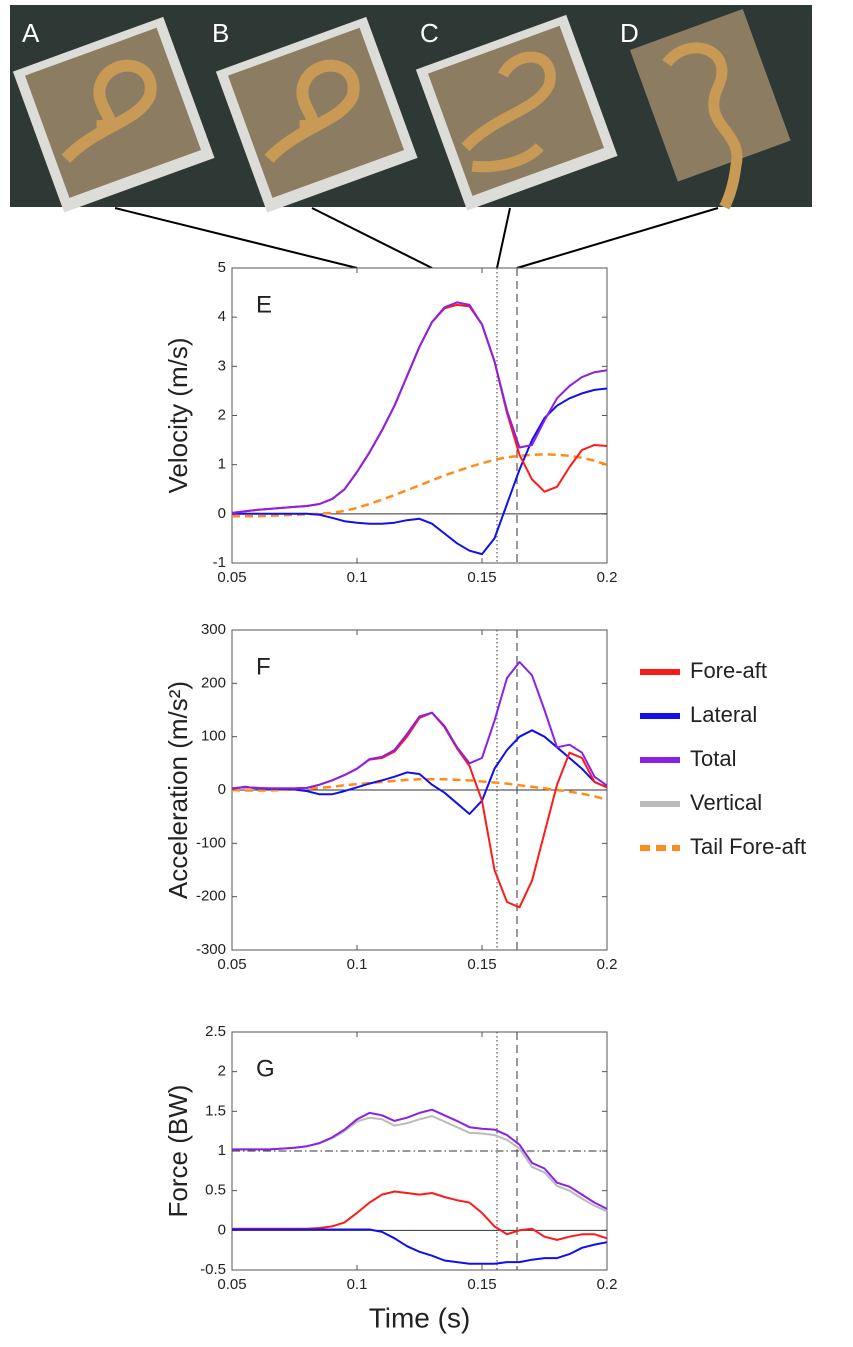 The image size is (853, 1347). I want to click on y-tick-label: 5, so click(222, 267).